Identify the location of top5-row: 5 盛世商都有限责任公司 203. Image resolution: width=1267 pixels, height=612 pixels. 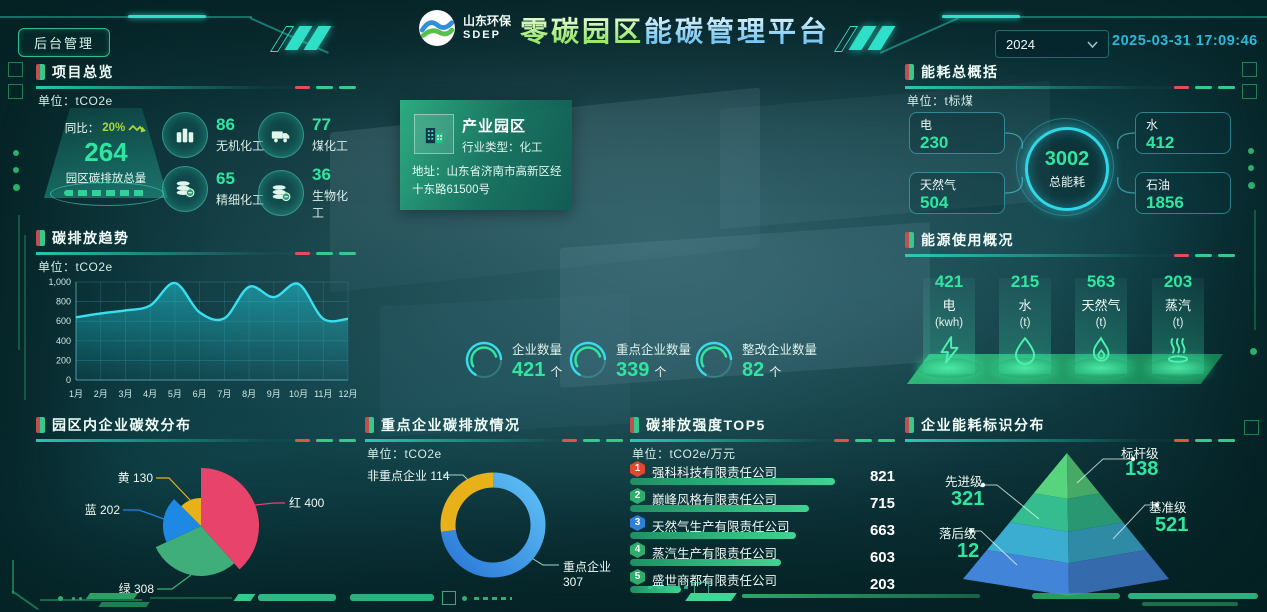
(762, 582).